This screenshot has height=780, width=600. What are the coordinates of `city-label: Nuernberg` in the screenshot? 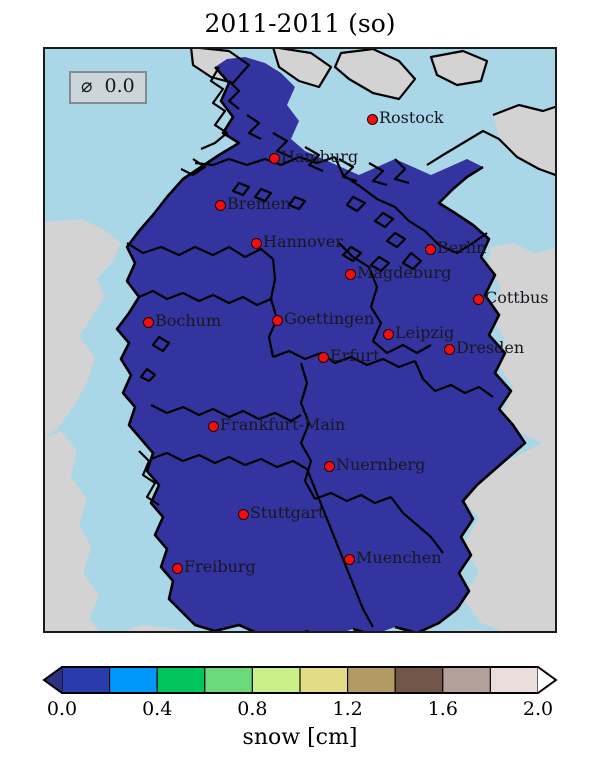 It's located at (381, 464).